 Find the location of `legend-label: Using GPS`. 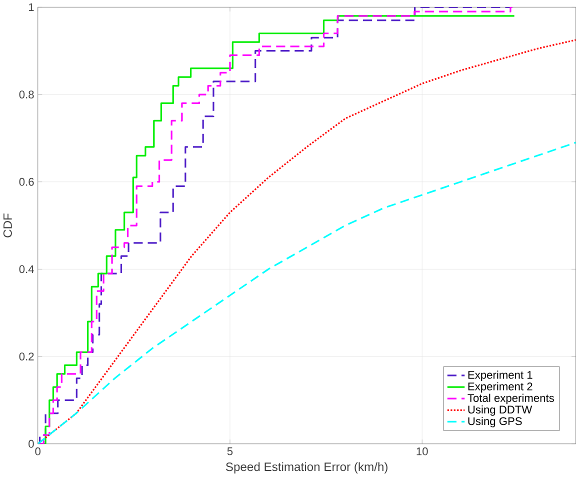

legend-label: Using GPS is located at coordinates (495, 422).